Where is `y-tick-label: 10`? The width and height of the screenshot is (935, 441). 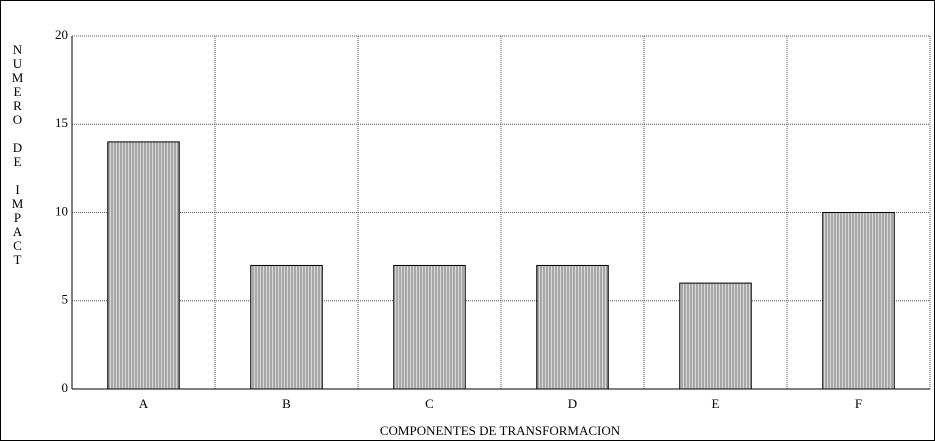
y-tick-label: 10 is located at coordinates (61, 210).